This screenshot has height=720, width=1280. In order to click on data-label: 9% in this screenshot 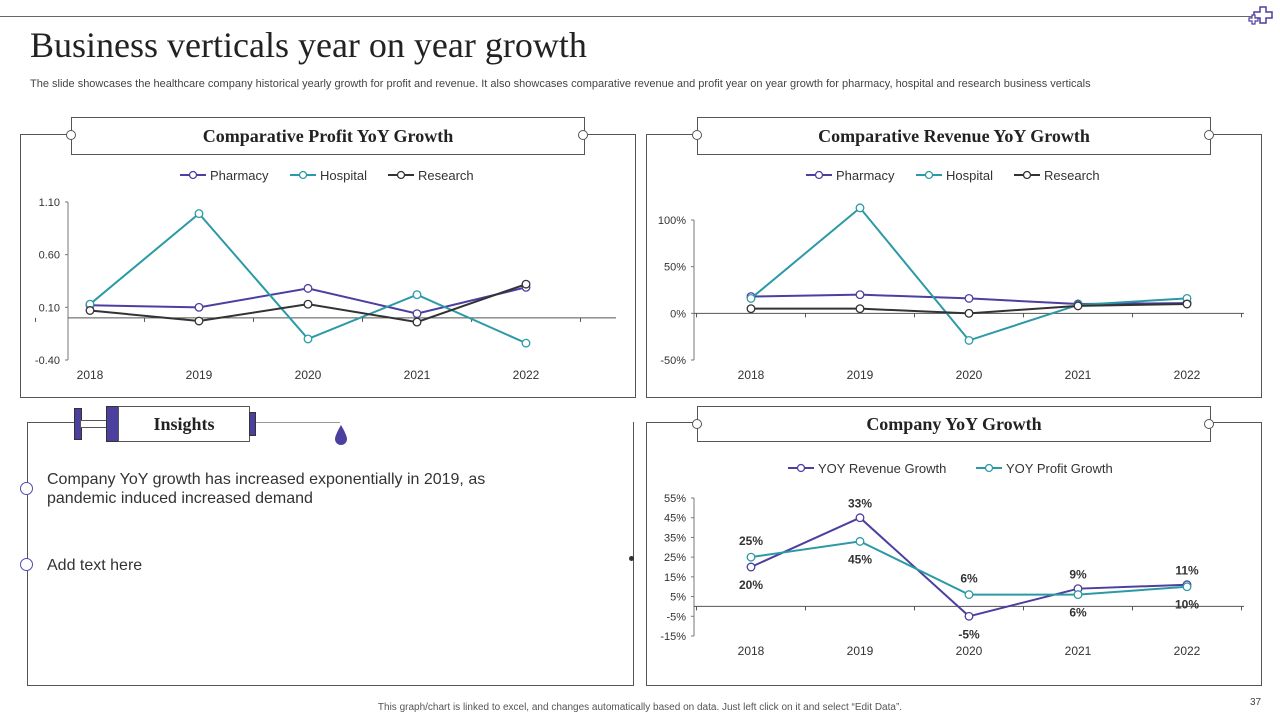, I will do `click(1078, 575)`.